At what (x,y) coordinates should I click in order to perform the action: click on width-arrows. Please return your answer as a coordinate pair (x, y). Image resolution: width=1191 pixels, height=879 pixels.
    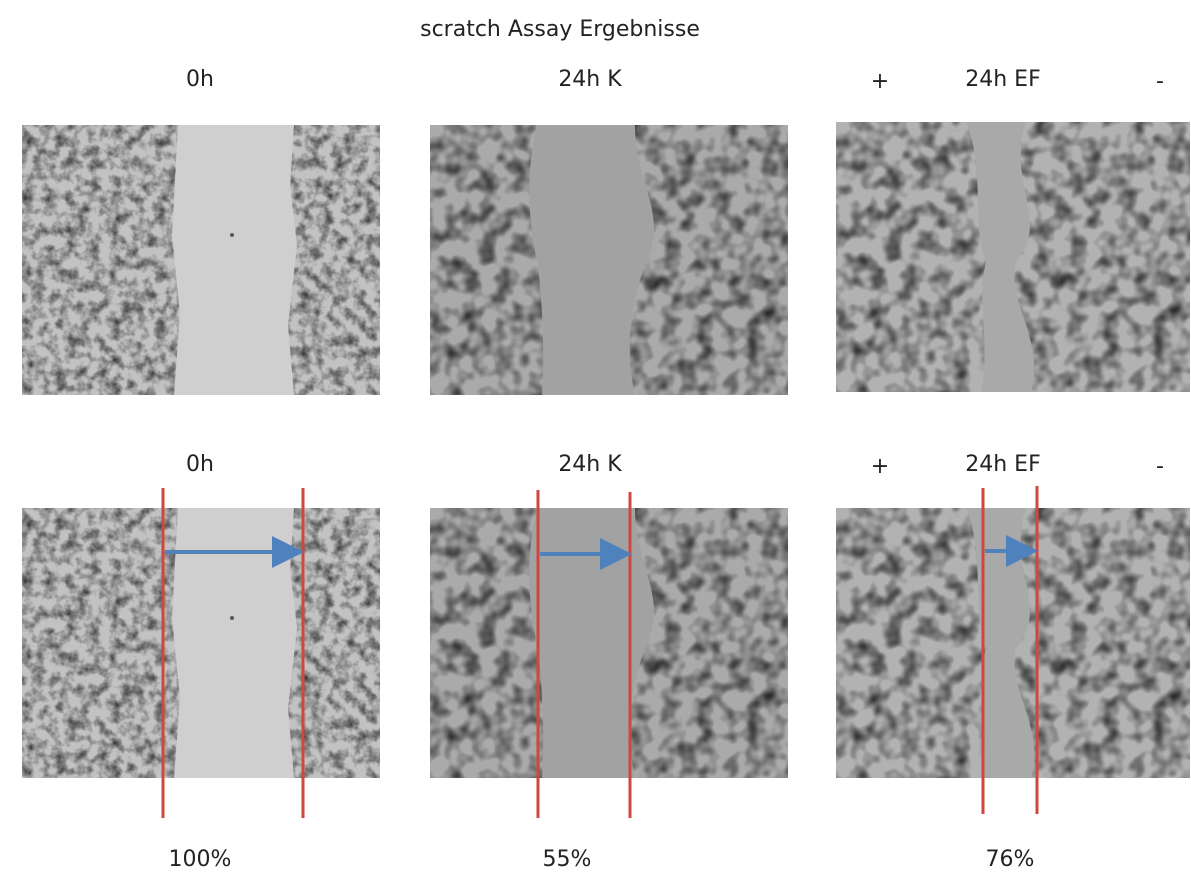
    Looking at the image, I should click on (601, 552).